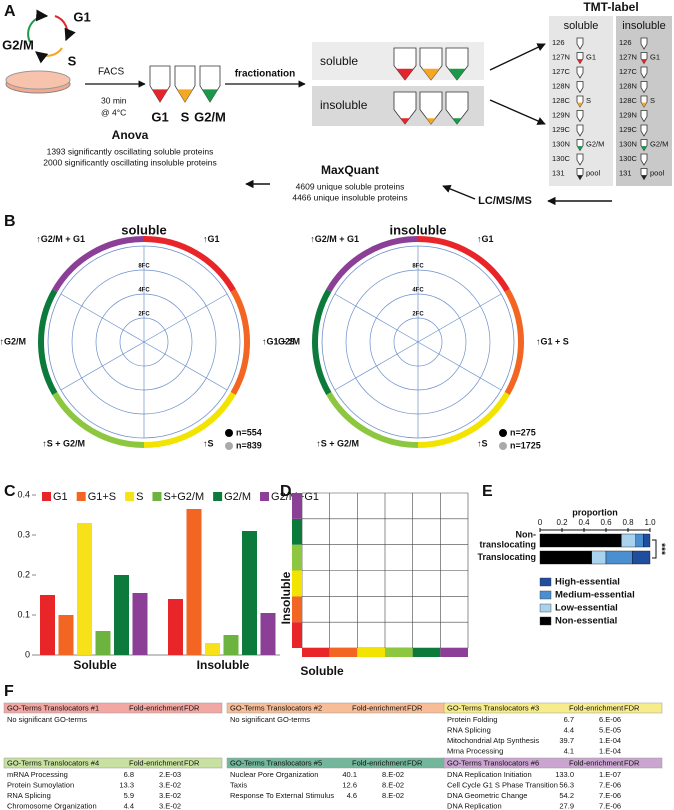 The image size is (674, 810). I want to click on sector-label: ↑G2/M + G1, so click(60, 239).